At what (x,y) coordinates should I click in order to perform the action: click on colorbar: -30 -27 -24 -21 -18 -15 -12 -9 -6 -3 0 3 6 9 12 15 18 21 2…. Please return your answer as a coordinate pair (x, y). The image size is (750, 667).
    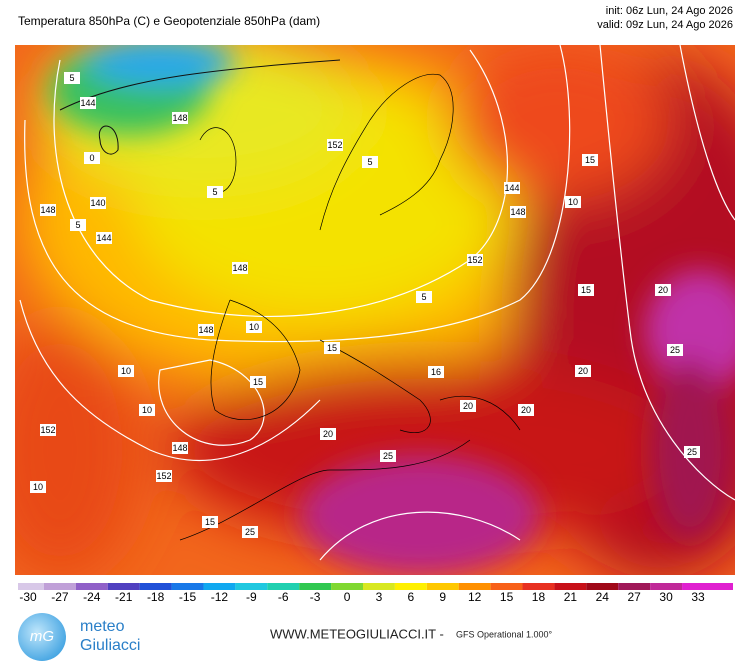
    Looking at the image, I should click on (375, 593).